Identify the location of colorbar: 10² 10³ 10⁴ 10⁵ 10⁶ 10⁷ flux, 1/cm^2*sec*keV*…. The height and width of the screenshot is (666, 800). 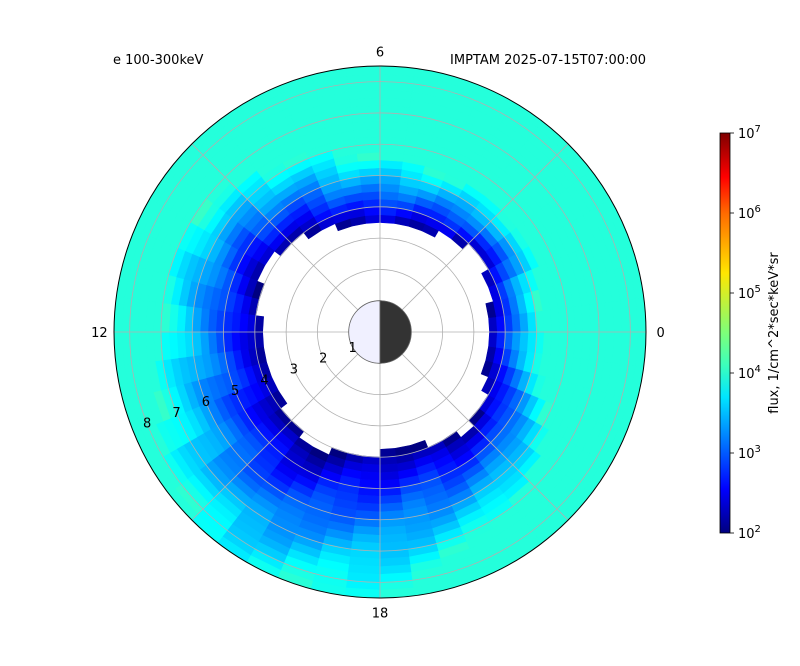
(750, 333).